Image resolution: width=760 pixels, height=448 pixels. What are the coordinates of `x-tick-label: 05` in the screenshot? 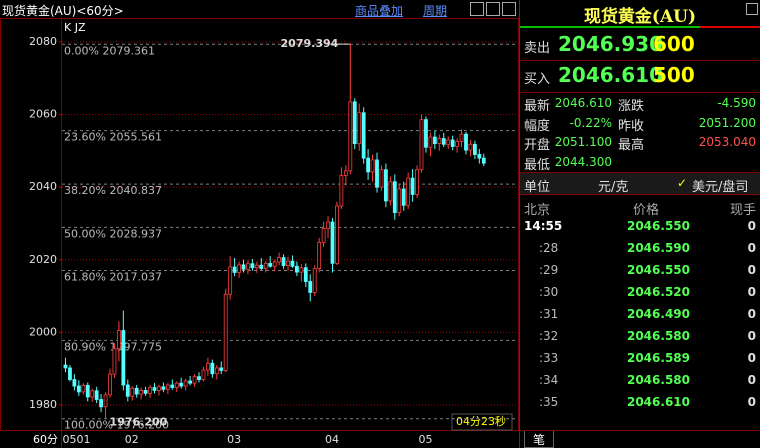 It's located at (426, 439).